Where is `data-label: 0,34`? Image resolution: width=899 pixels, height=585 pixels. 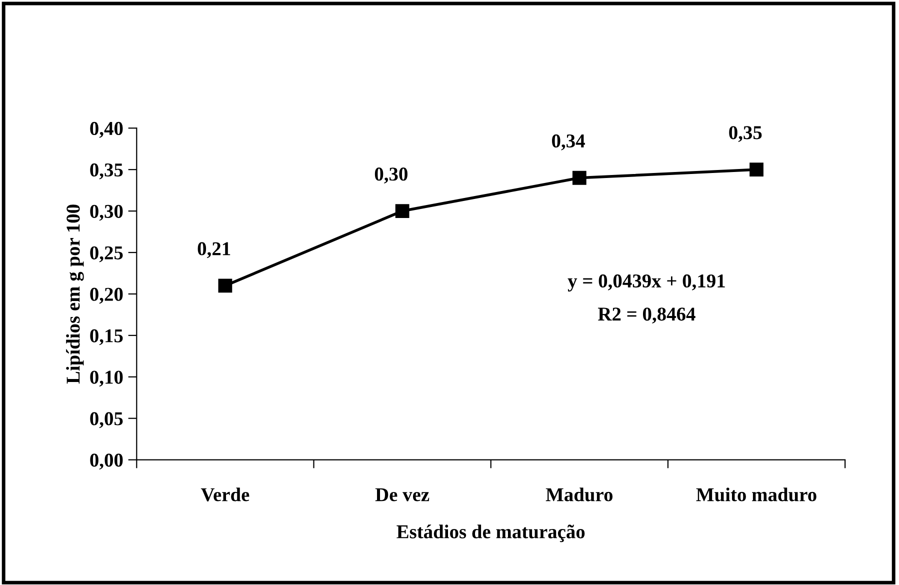
data-label: 0,34 is located at coordinates (568, 142).